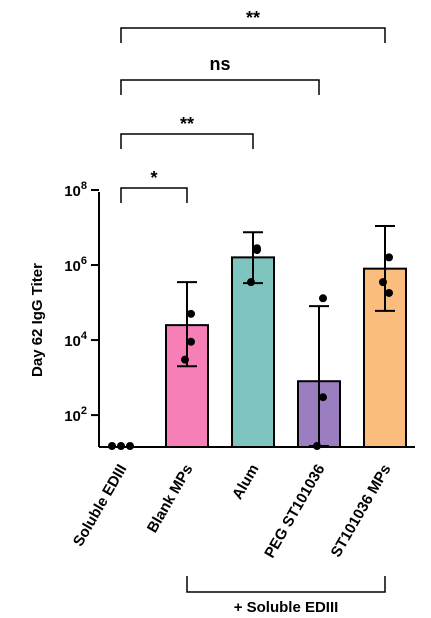 The height and width of the screenshot is (618, 431). I want to click on significance-label: ns, so click(219, 64).